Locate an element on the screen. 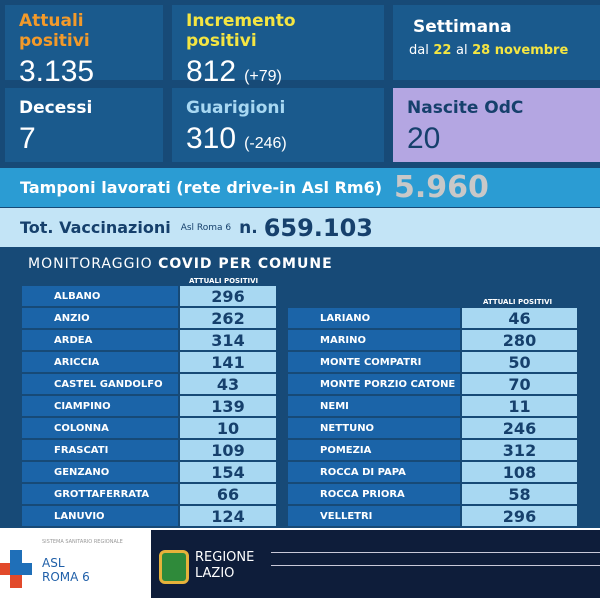 The height and width of the screenshot is (598, 600). comune-name: VELLETRI is located at coordinates (374, 516).